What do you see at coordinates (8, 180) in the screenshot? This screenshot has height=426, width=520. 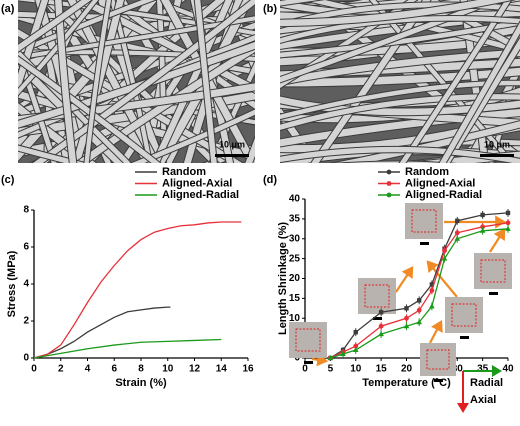 I see `panel-label: (c)` at bounding box center [8, 180].